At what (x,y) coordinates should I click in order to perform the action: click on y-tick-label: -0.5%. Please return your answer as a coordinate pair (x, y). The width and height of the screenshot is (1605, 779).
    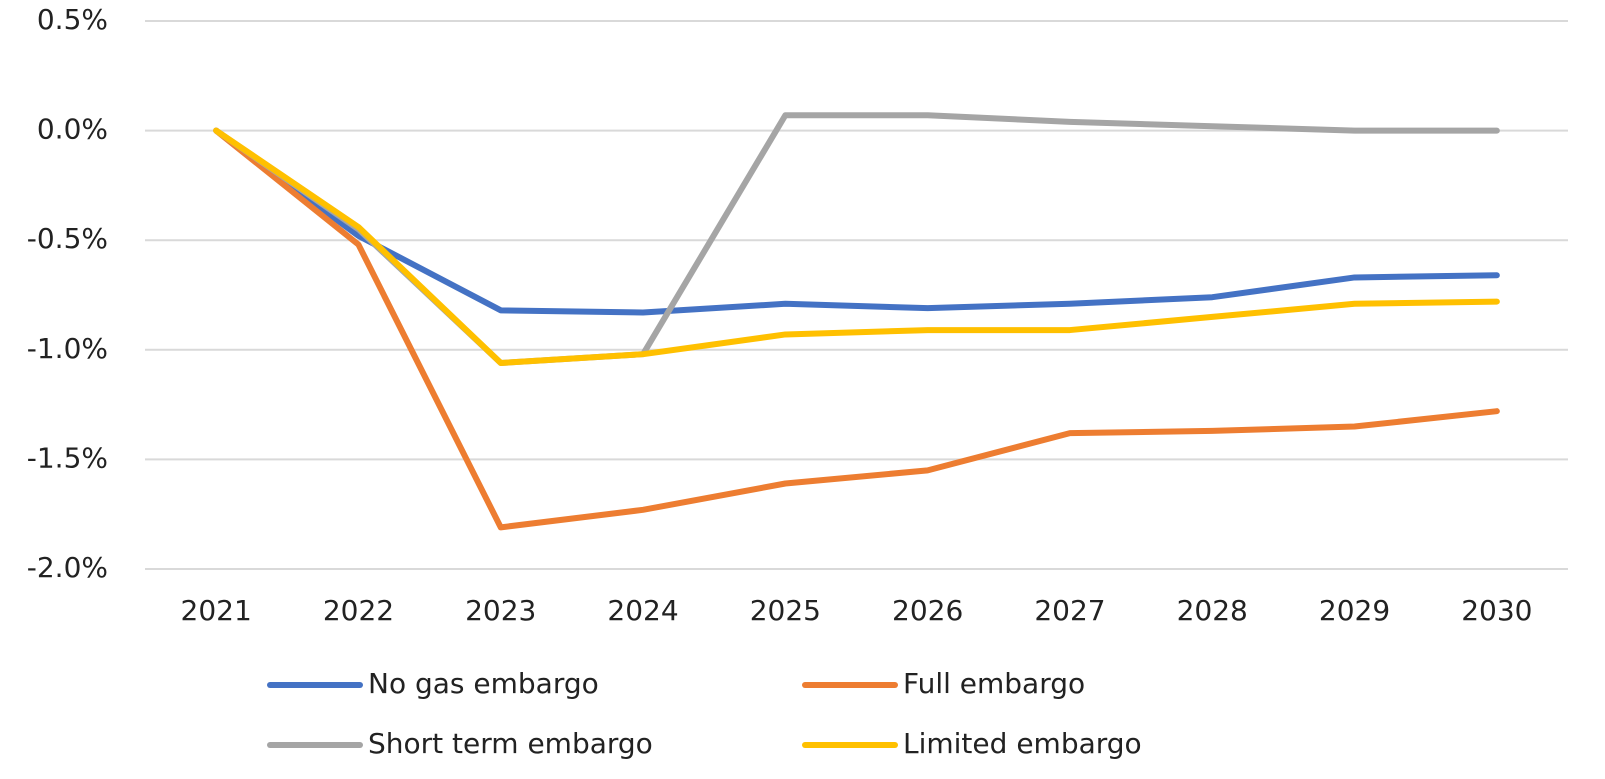
    Looking at the image, I should click on (67, 238).